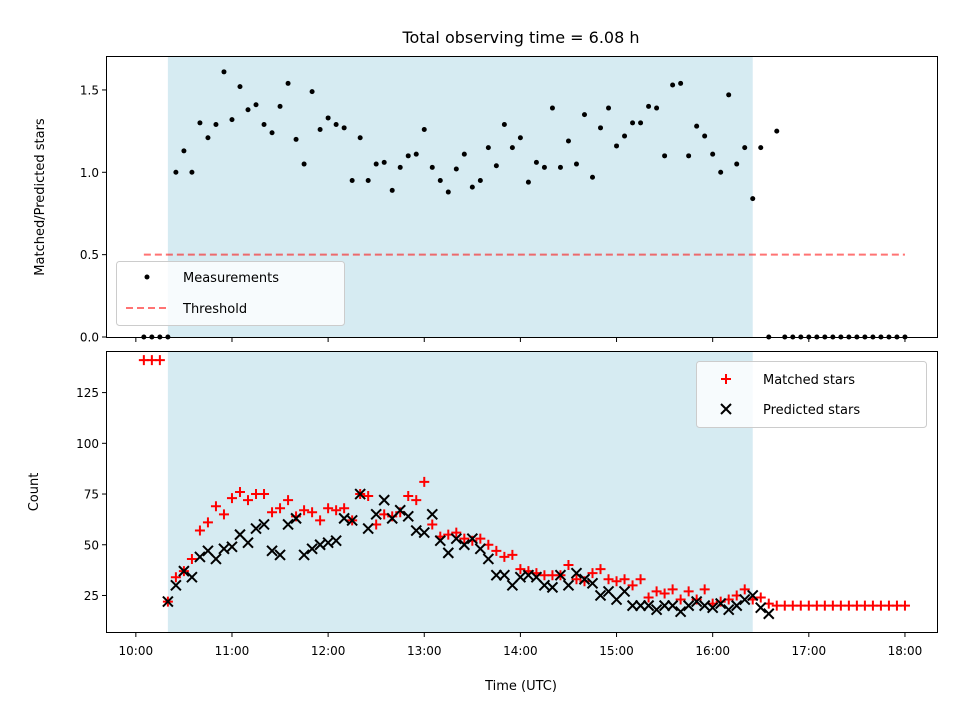 This screenshot has height=720, width=960. What do you see at coordinates (232, 651) in the screenshot?
I see `x-tick-label: 11:00` at bounding box center [232, 651].